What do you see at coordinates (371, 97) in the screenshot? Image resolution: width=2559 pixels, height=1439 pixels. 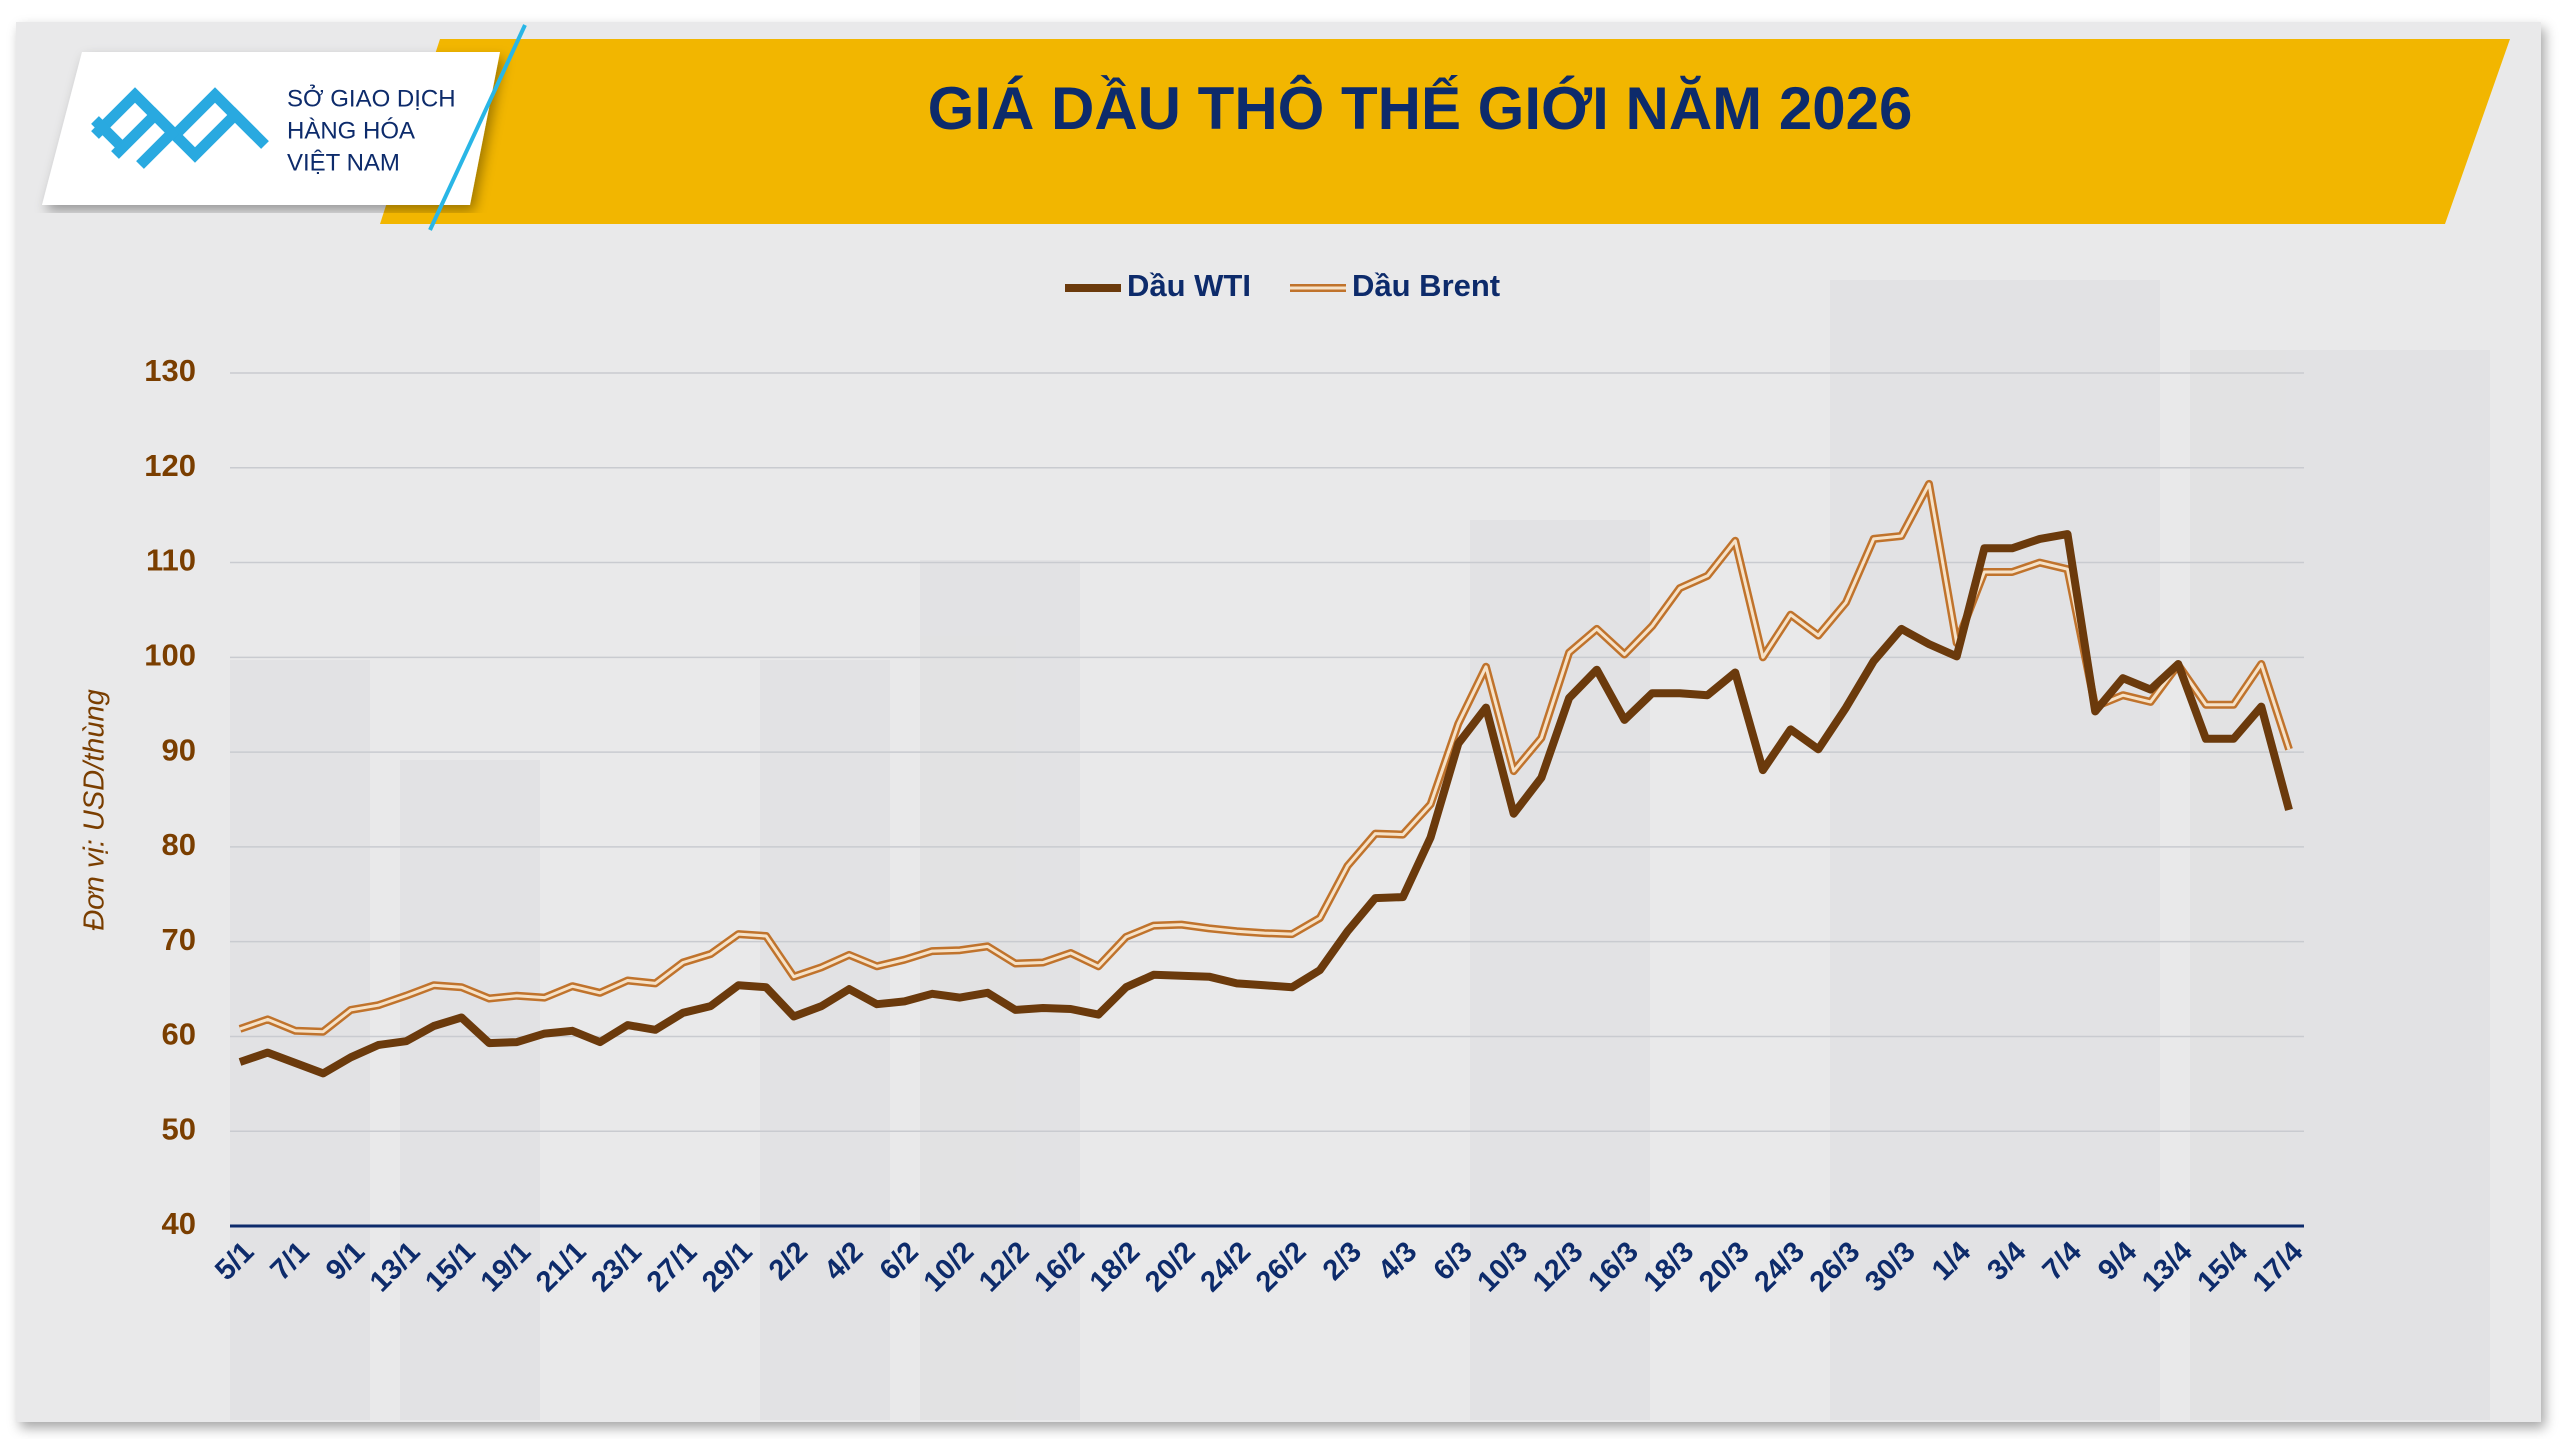 I see `logo-text: SỞ GIAO DỊCH` at bounding box center [371, 97].